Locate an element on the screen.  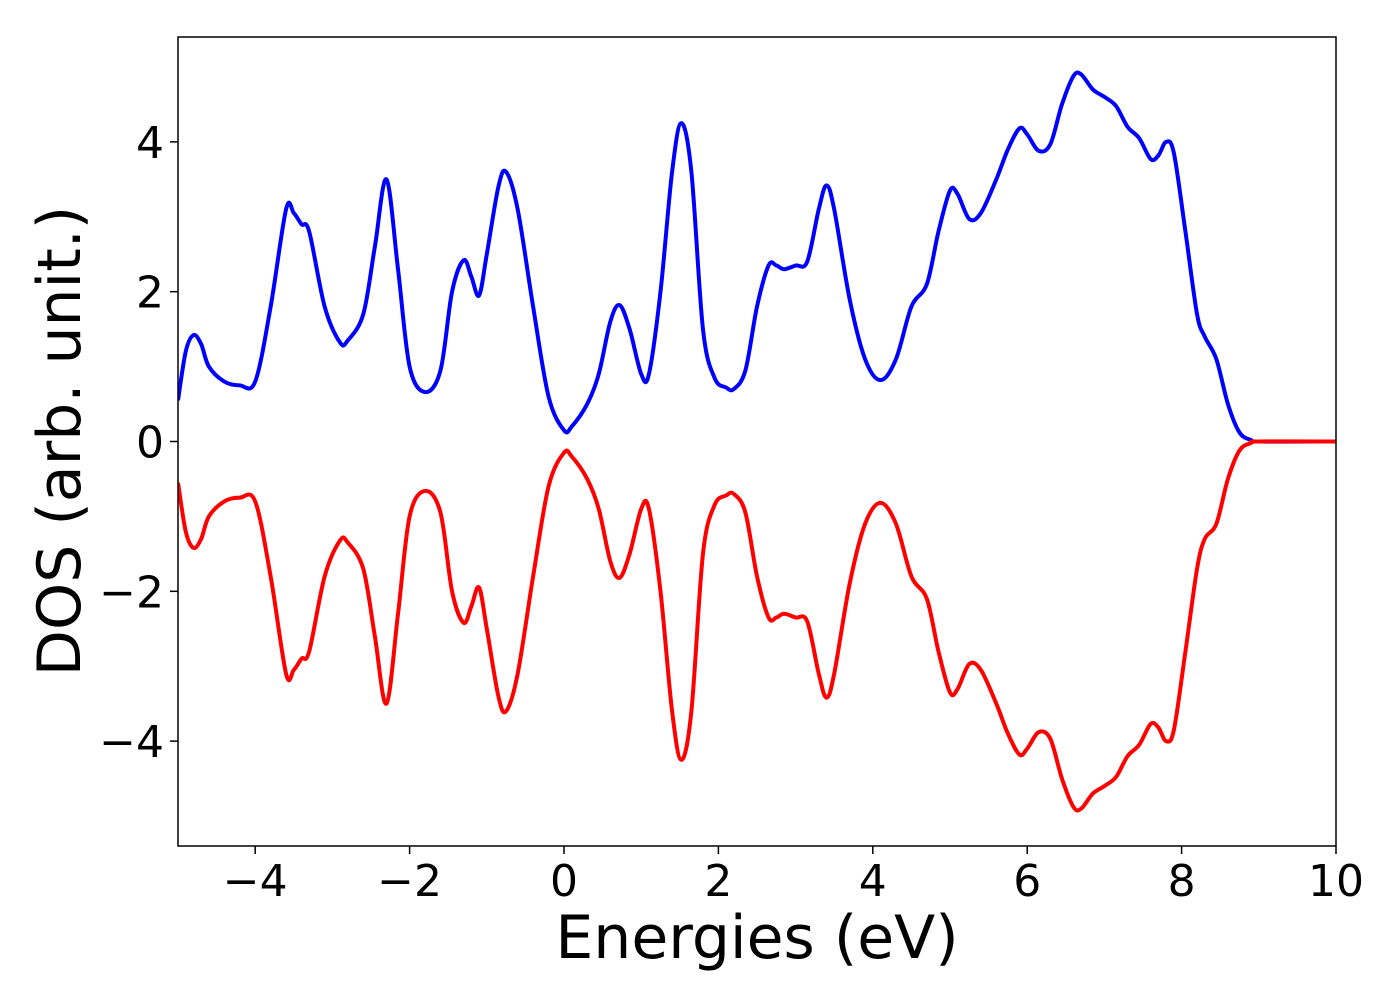
x-tick-label: −4 is located at coordinates (255, 881).